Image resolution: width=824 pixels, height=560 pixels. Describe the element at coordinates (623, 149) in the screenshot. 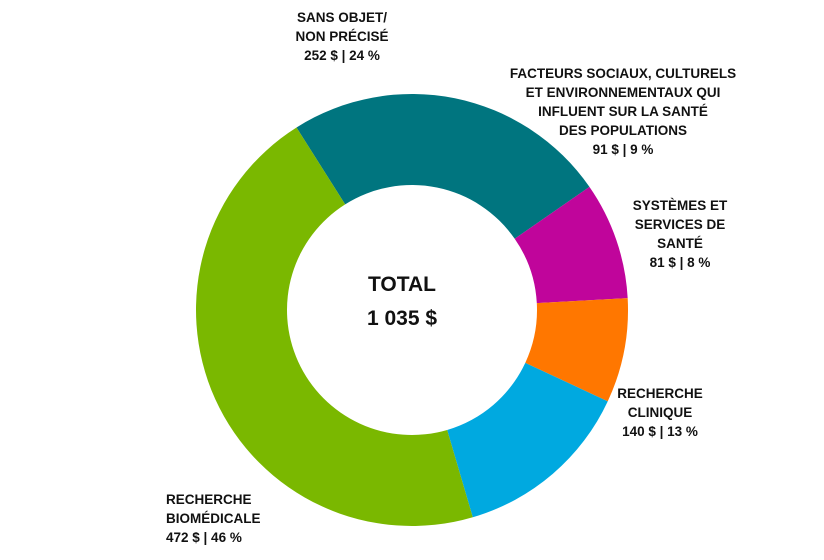

I see `slice-value-label: 91 $ | 9 %` at that location.